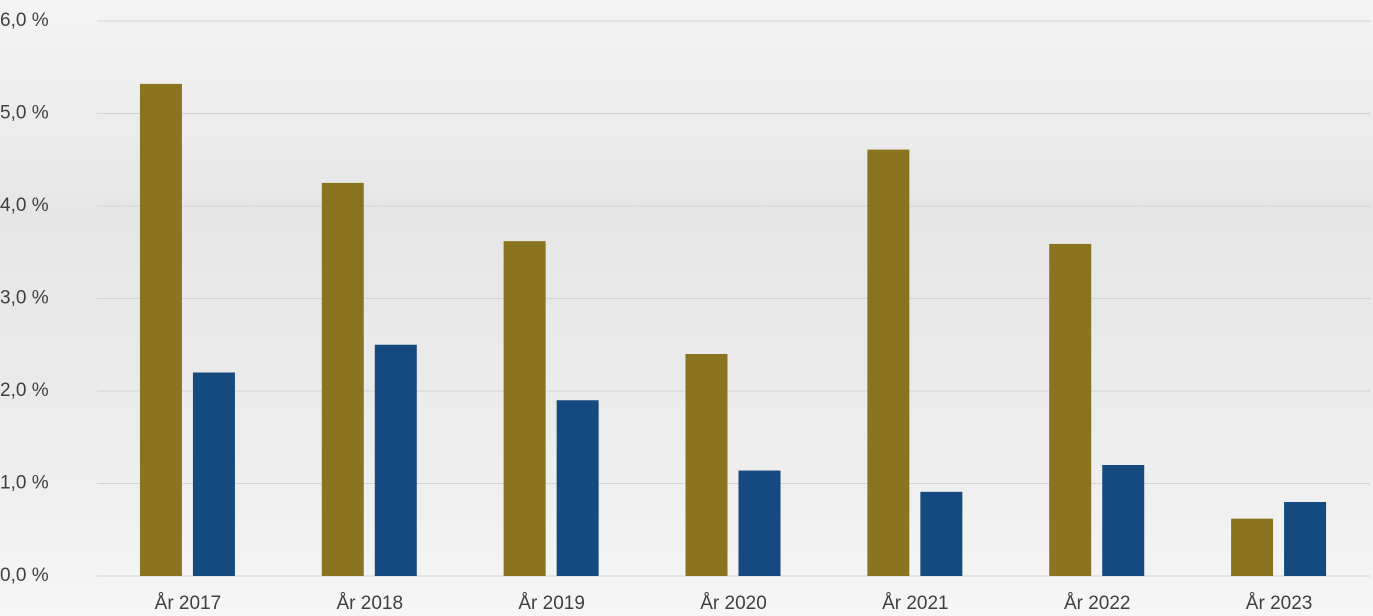  Describe the element at coordinates (551, 603) in the screenshot. I see `x-tick-label: År 2019` at that location.